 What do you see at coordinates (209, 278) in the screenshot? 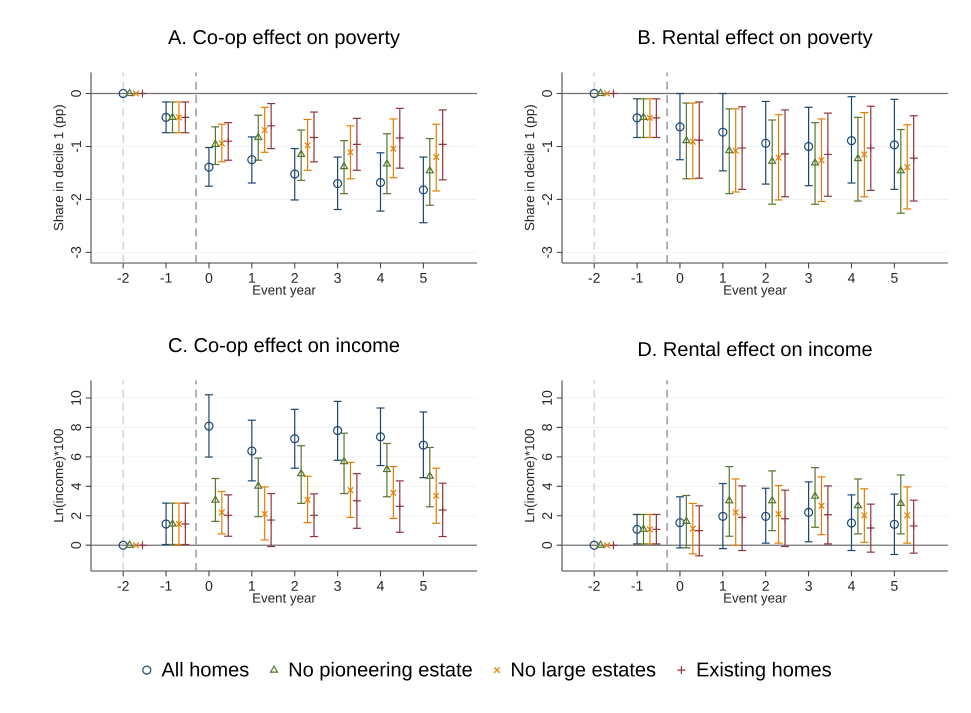
I see `x-tick-label: 0` at bounding box center [209, 278].